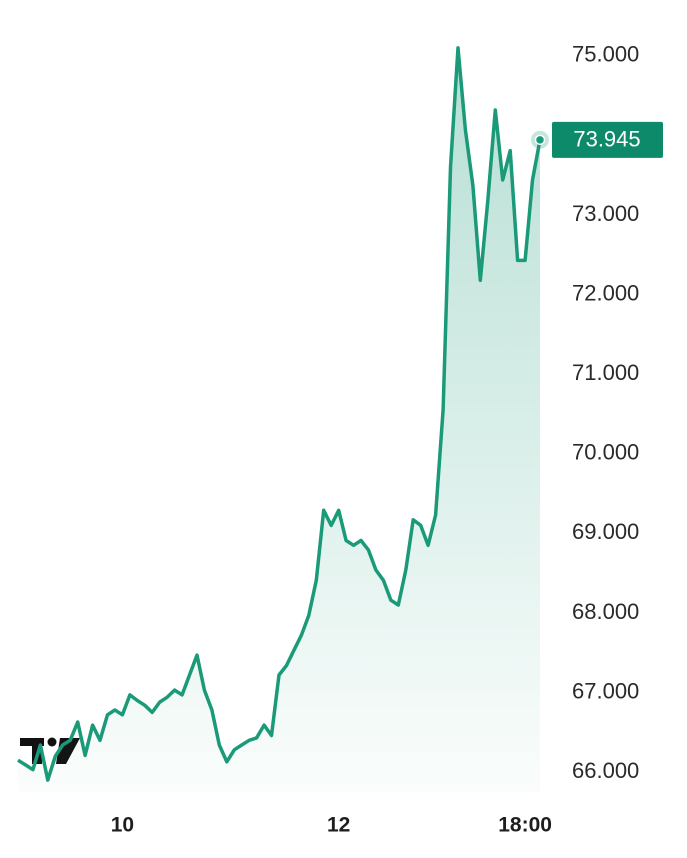  Describe the element at coordinates (540, 140) in the screenshot. I see `last-point` at that location.